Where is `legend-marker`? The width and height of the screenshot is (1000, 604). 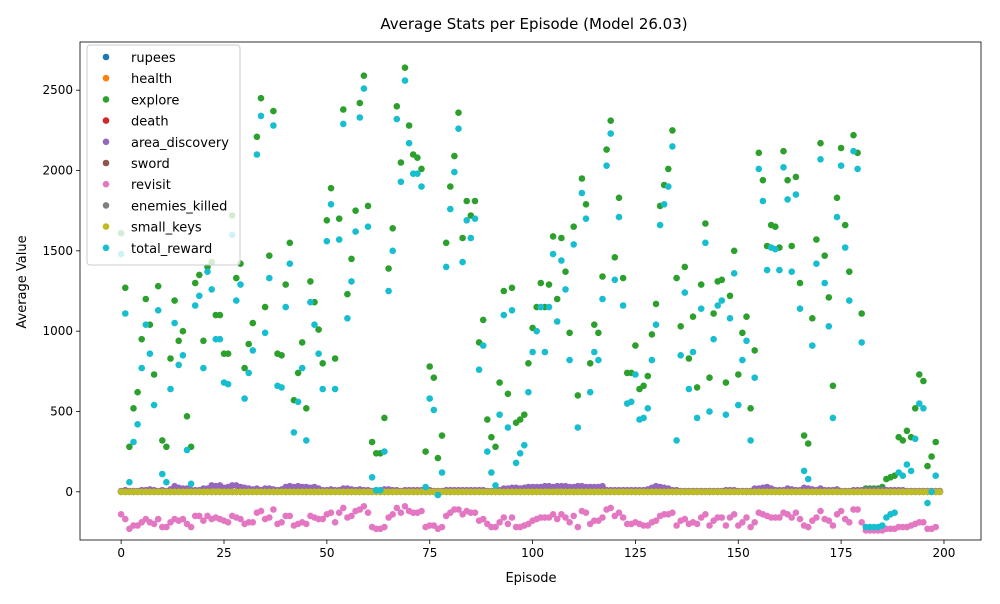
legend-marker is located at coordinates (106, 99).